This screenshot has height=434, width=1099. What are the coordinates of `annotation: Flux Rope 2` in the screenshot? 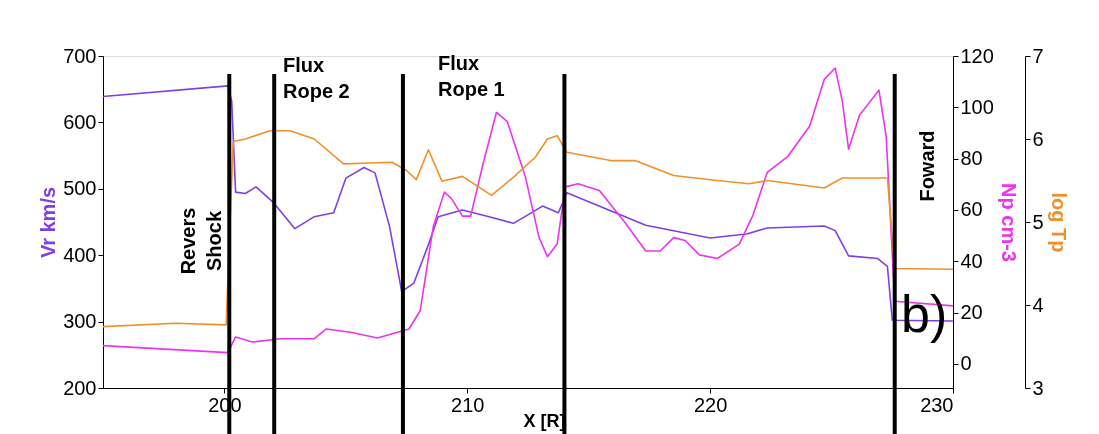 It's located at (316, 78).